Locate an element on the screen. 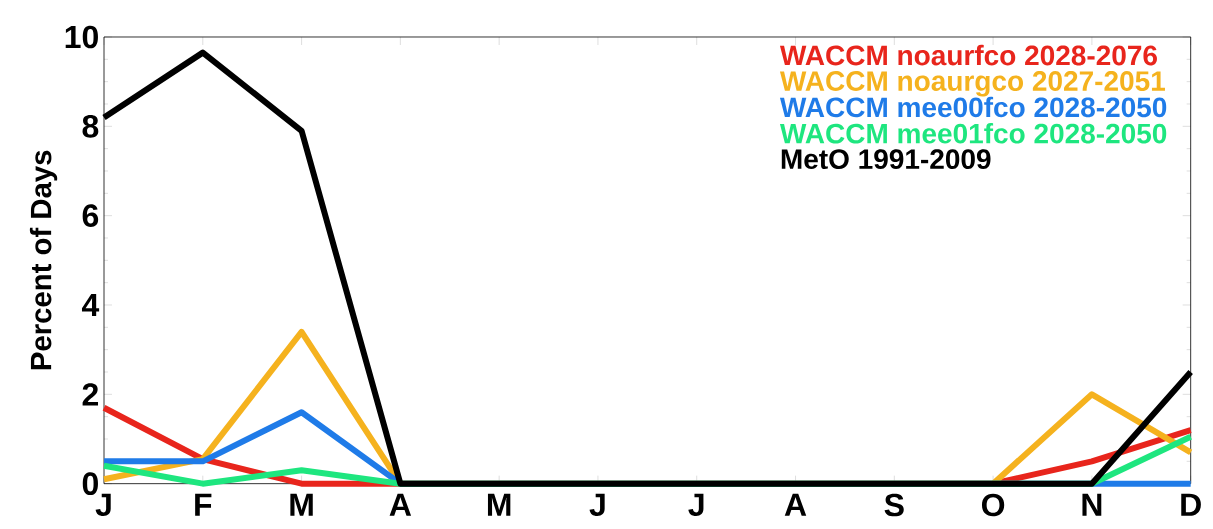 The height and width of the screenshot is (529, 1213). y-tick-label: 0 is located at coordinates (90, 483).